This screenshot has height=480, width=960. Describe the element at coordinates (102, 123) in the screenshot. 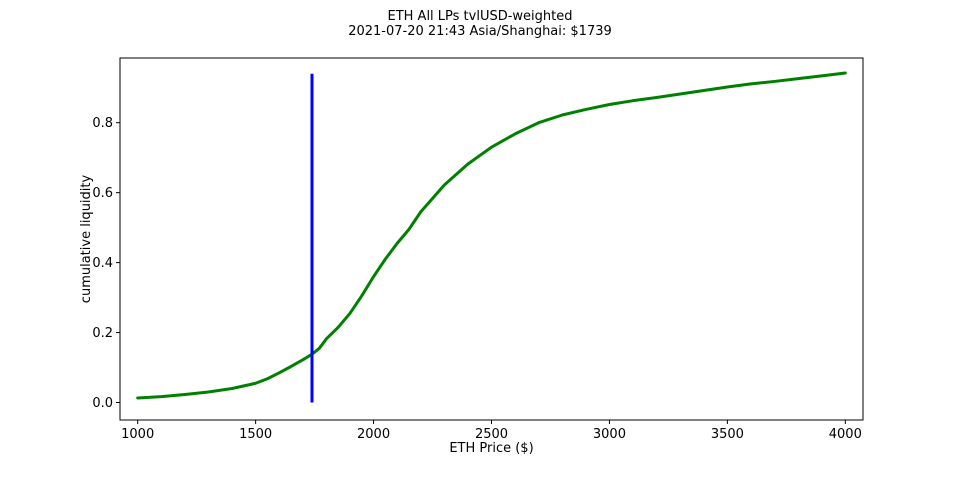

I see `y-tick-label: 0.8` at that location.